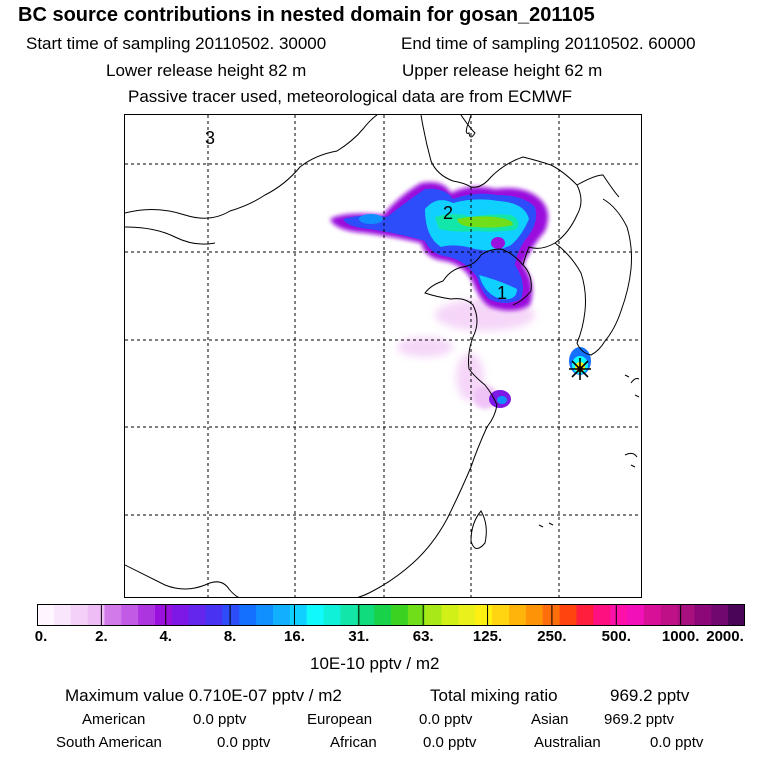  Describe the element at coordinates (548, 43) in the screenshot. I see `end-time-label: End time of sampling 20110502. 60000` at that location.